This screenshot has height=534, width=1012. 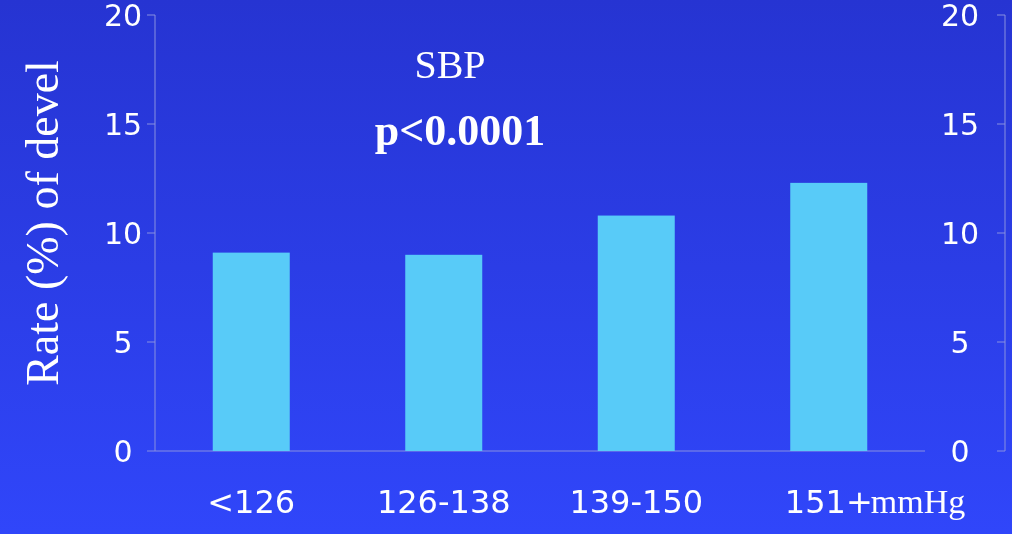 I want to click on y2-tick-label: 0, so click(x=960, y=451).